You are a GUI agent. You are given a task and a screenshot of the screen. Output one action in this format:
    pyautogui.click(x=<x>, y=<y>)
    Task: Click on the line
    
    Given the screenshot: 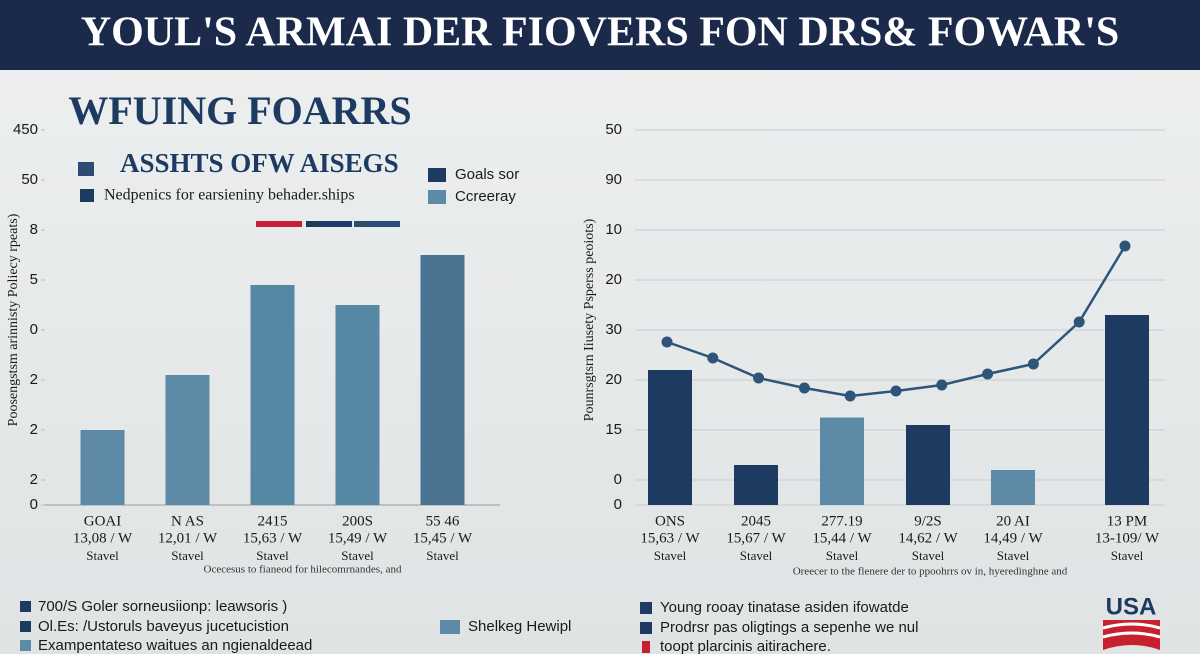 What is the action you would take?
    pyautogui.click(x=896, y=321)
    